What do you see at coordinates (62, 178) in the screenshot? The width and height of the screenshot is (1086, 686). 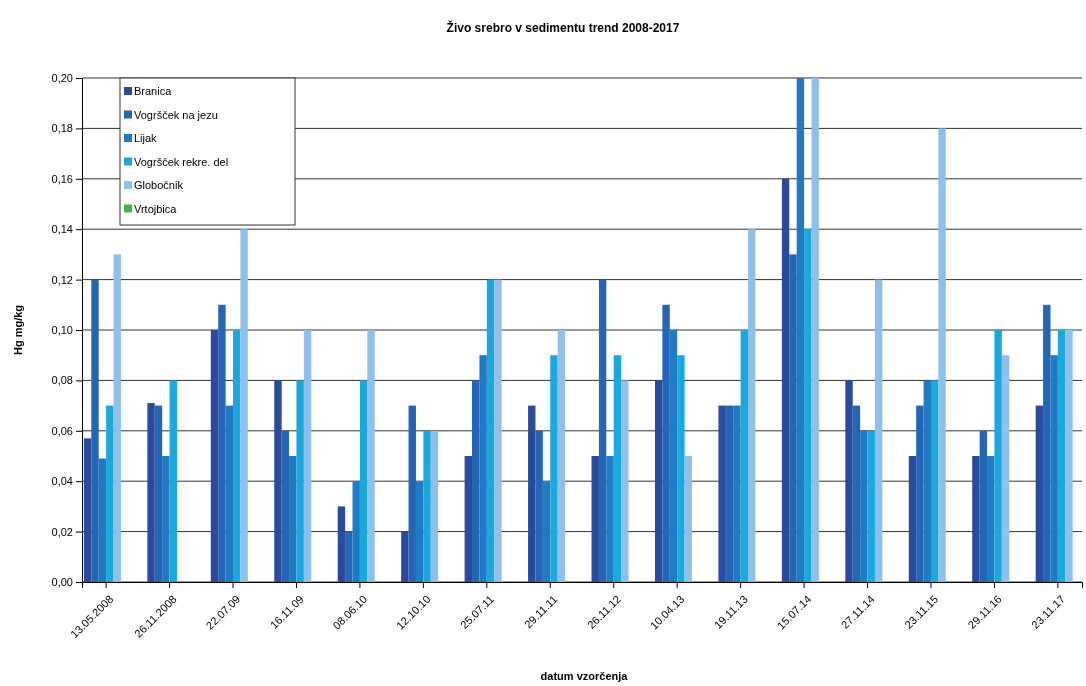 I see `y-tick-label: 0,16` at bounding box center [62, 178].